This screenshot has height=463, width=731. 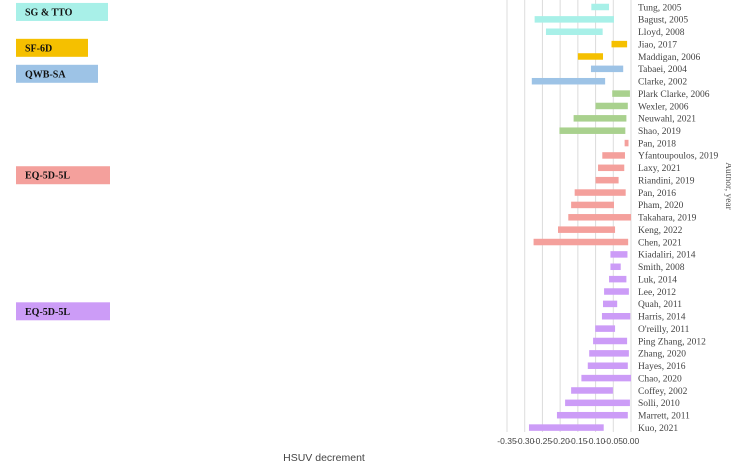 I want to click on study-label: Plark Clarke, 2006, so click(x=674, y=95).